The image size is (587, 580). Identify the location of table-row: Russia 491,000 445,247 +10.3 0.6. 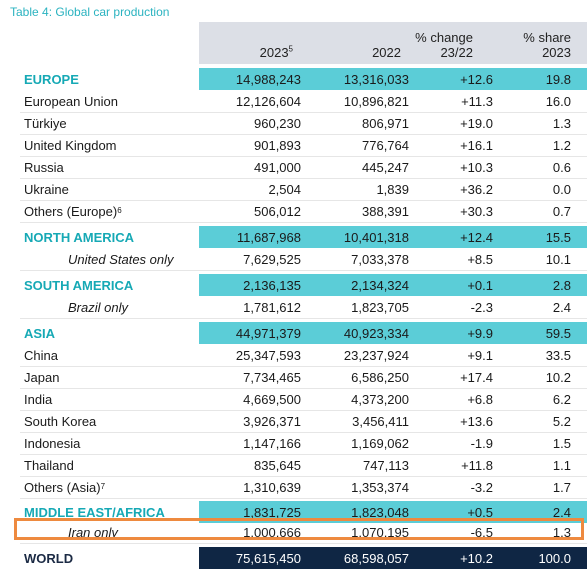
(303, 167).